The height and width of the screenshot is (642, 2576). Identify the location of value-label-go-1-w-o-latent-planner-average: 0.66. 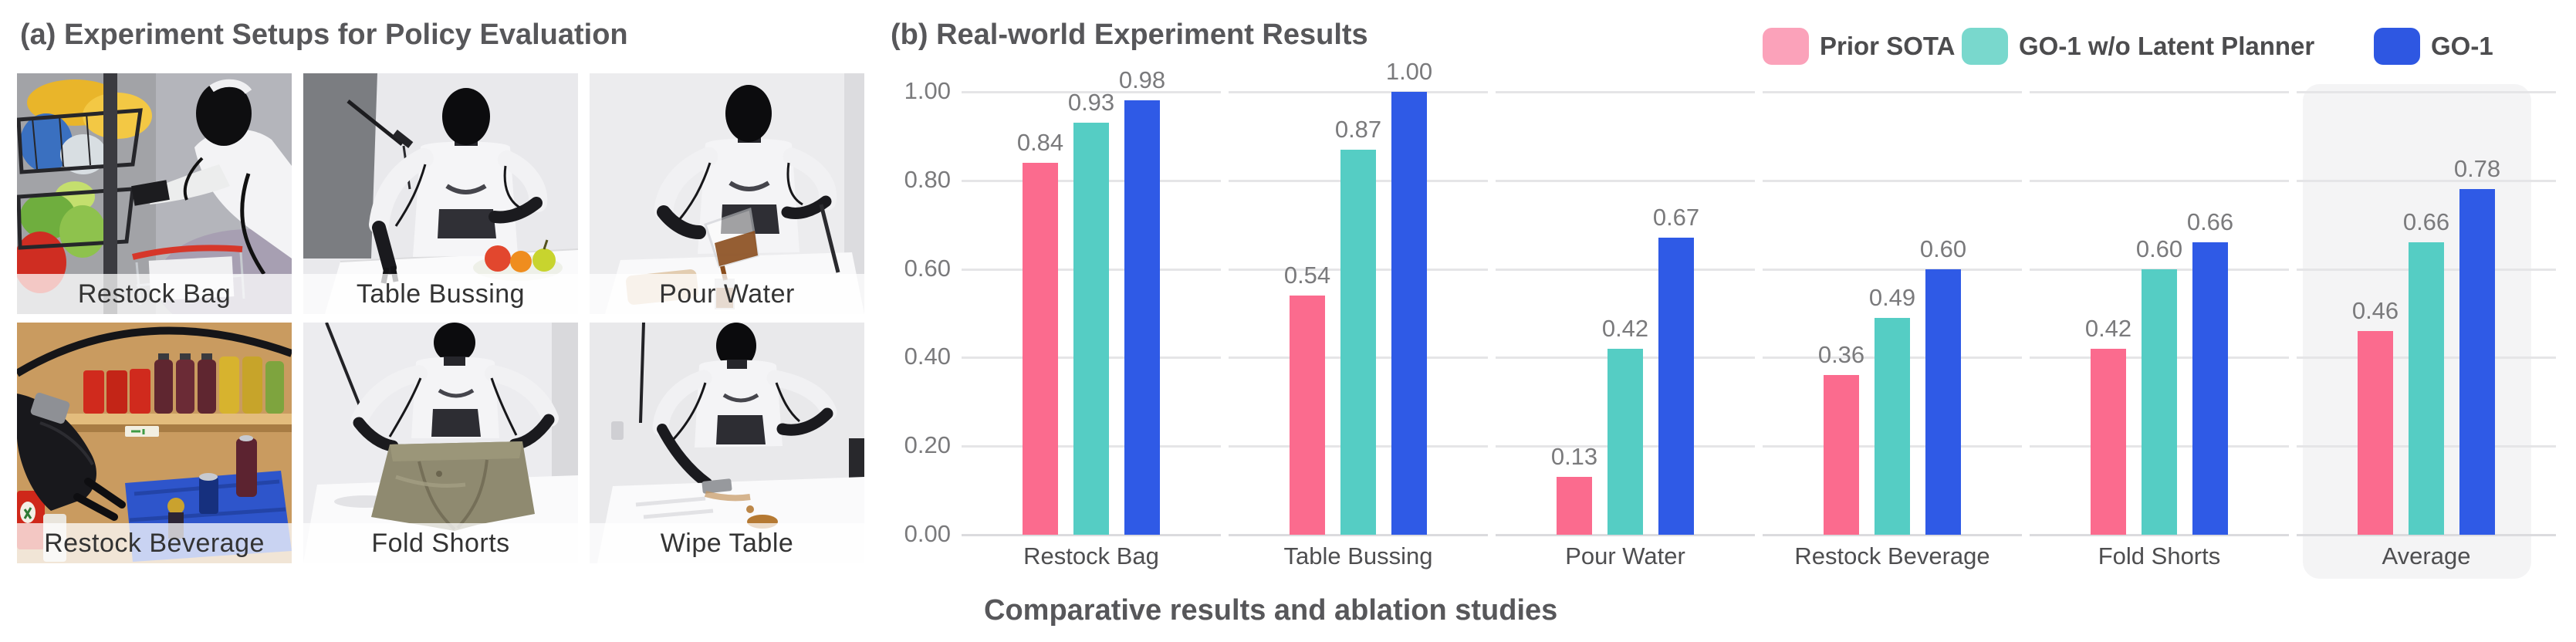
(2426, 222).